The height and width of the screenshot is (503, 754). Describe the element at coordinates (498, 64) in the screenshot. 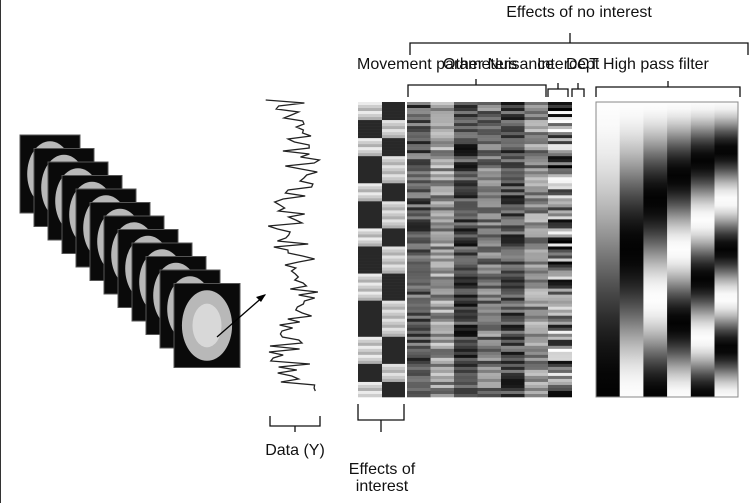

I see `group-label: Other Nuisance` at that location.